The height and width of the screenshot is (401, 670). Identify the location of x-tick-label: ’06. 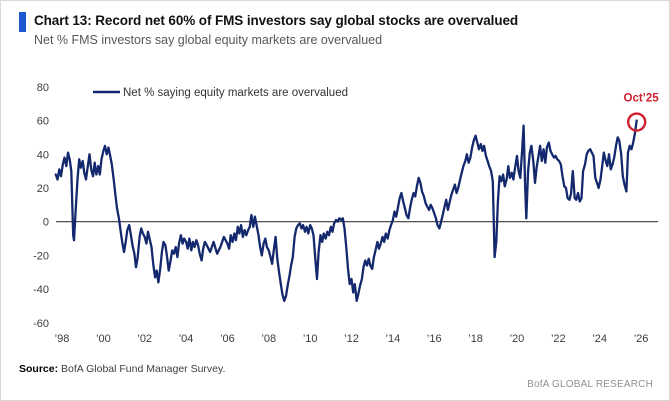
(227, 339).